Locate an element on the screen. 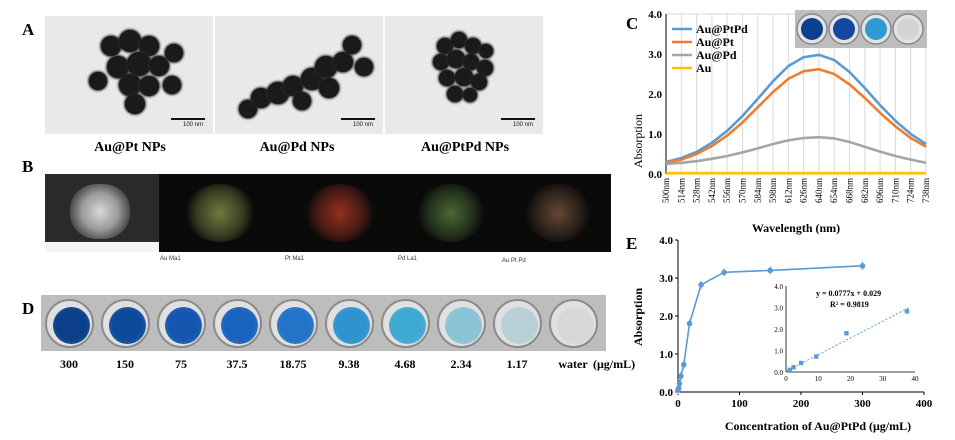  inset-y-tick-label: 4.0 is located at coordinates (778, 287).